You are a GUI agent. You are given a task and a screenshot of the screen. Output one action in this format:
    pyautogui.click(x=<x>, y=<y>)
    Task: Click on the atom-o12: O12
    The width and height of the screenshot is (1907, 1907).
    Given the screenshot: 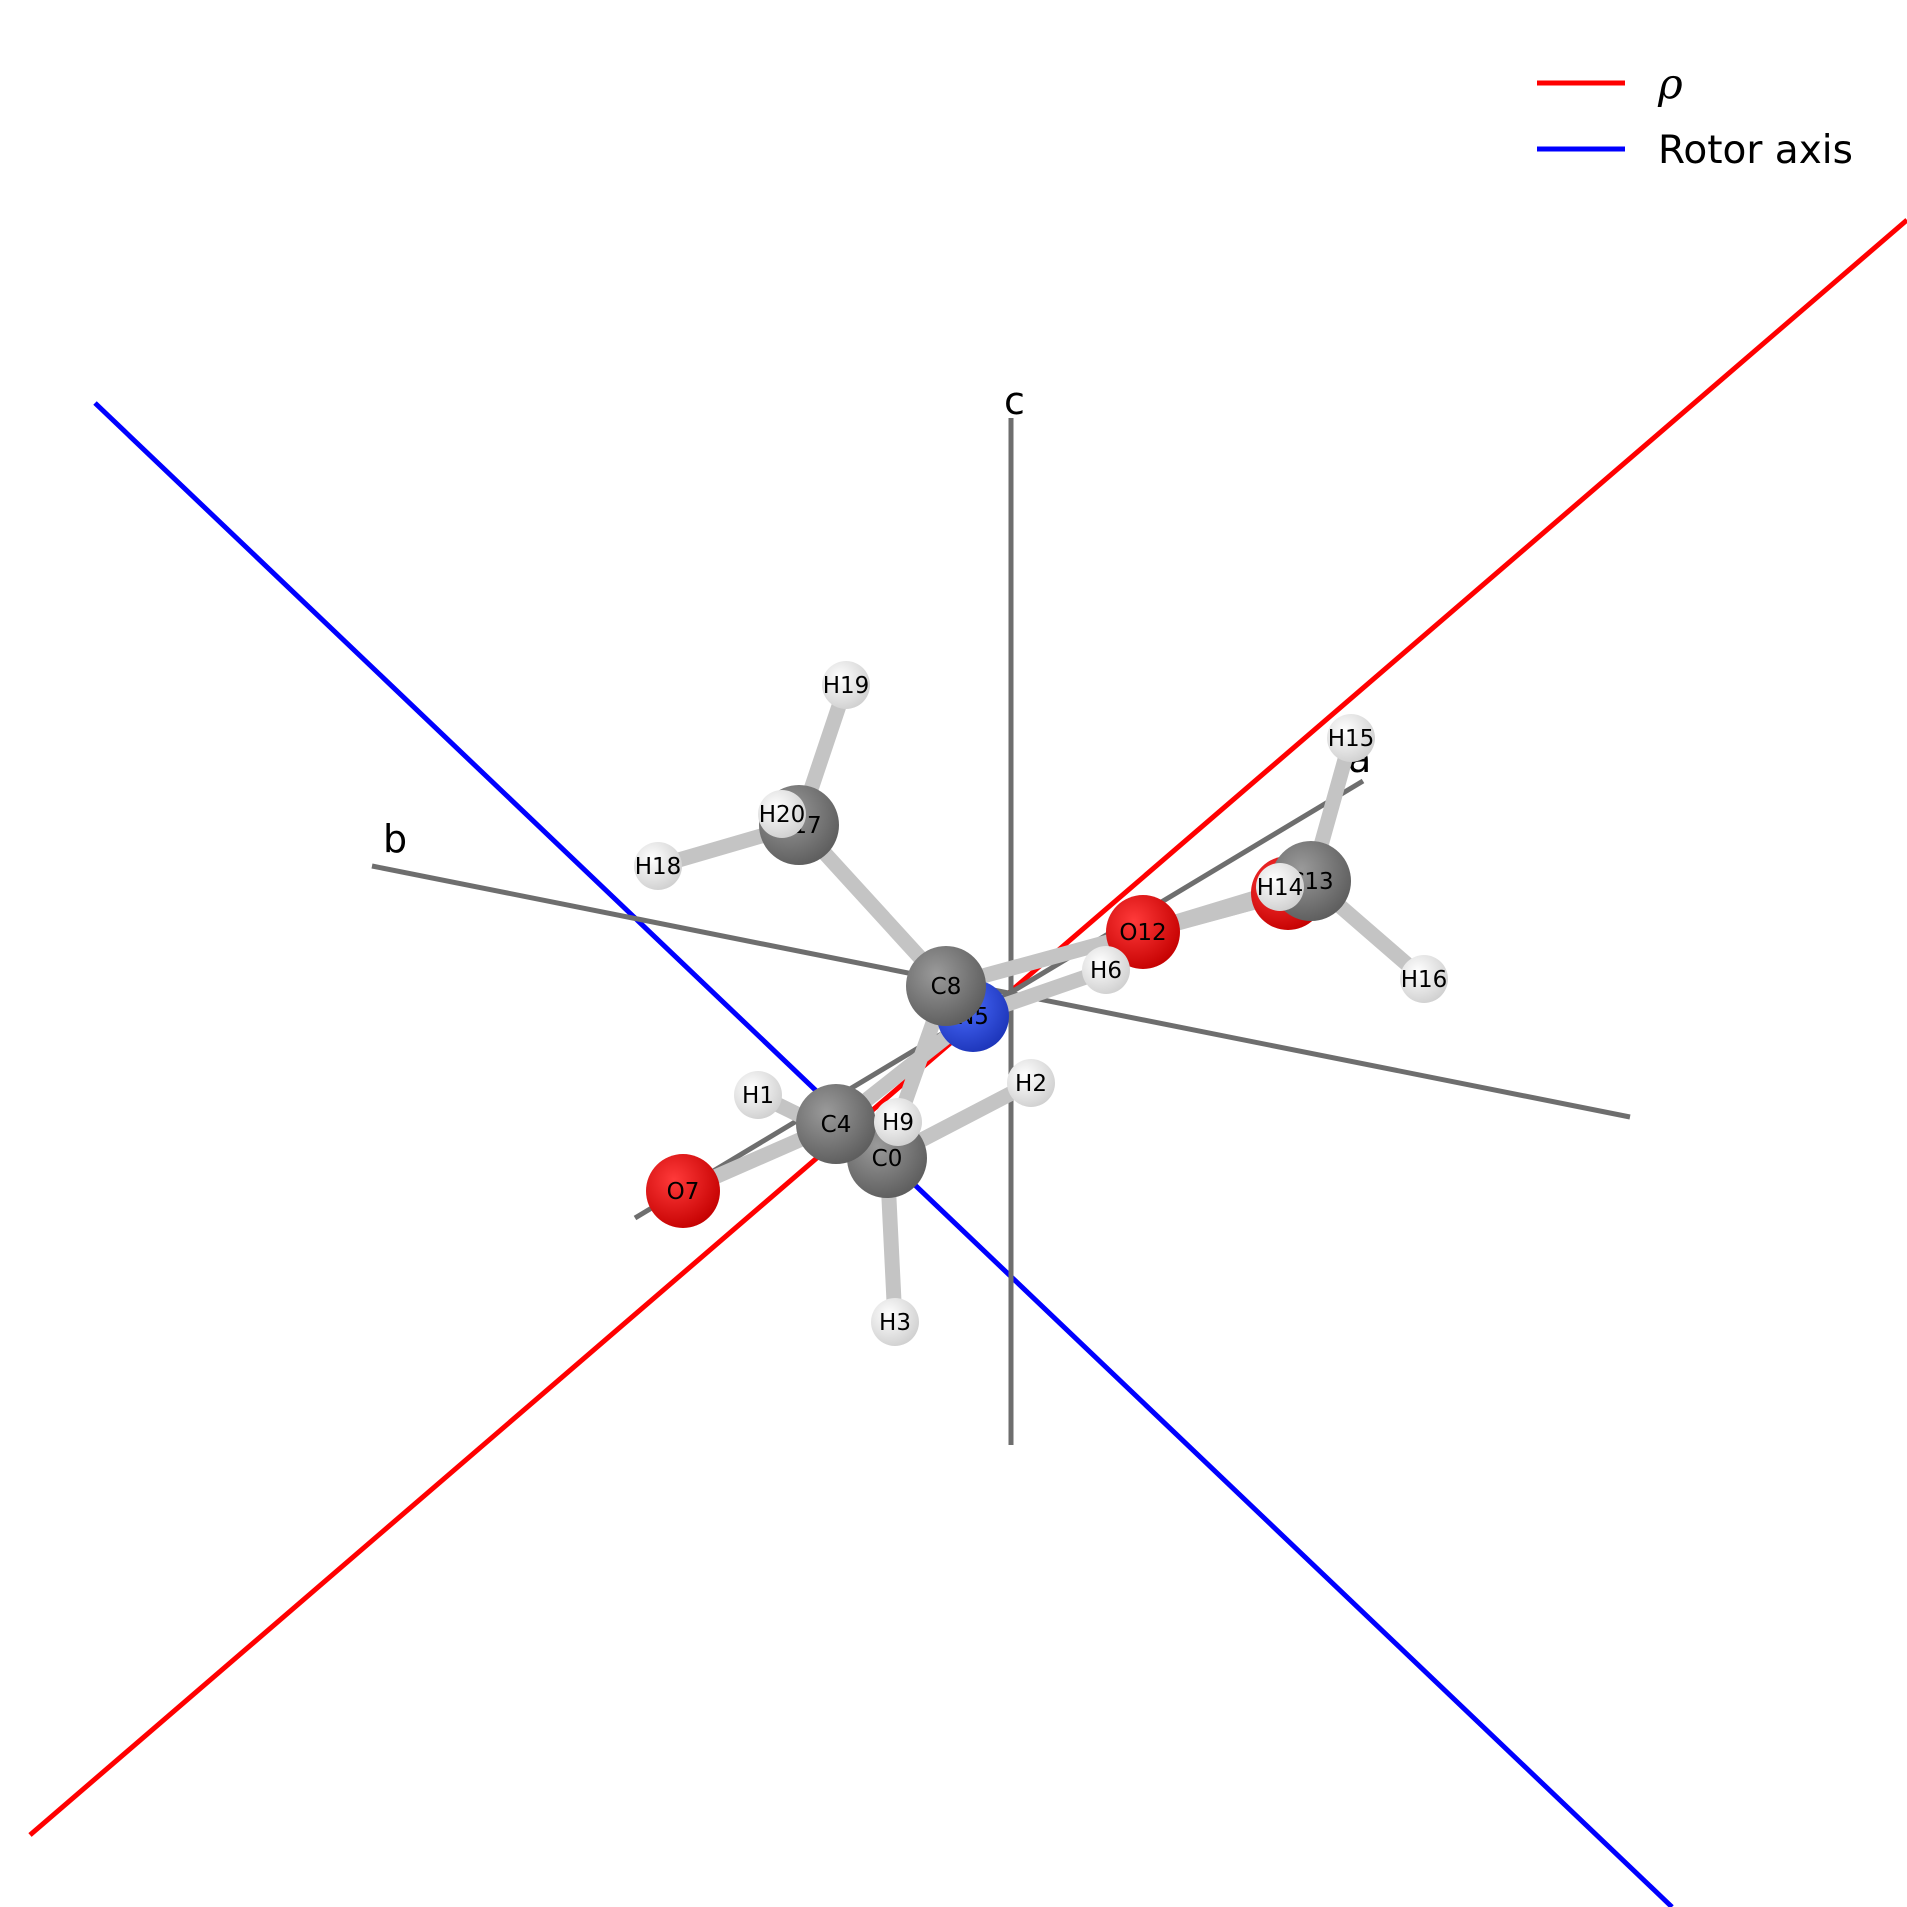 What is the action you would take?
    pyautogui.click(x=1143, y=932)
    